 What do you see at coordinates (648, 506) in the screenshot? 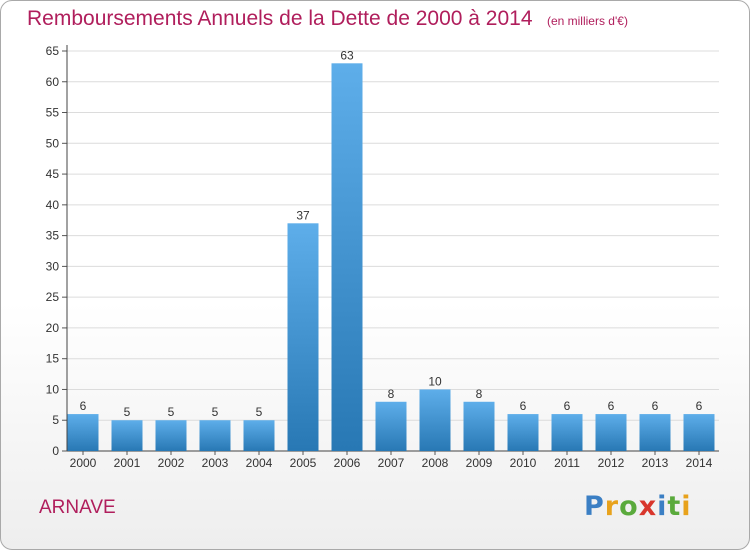
I see `logo-letter: x` at bounding box center [648, 506].